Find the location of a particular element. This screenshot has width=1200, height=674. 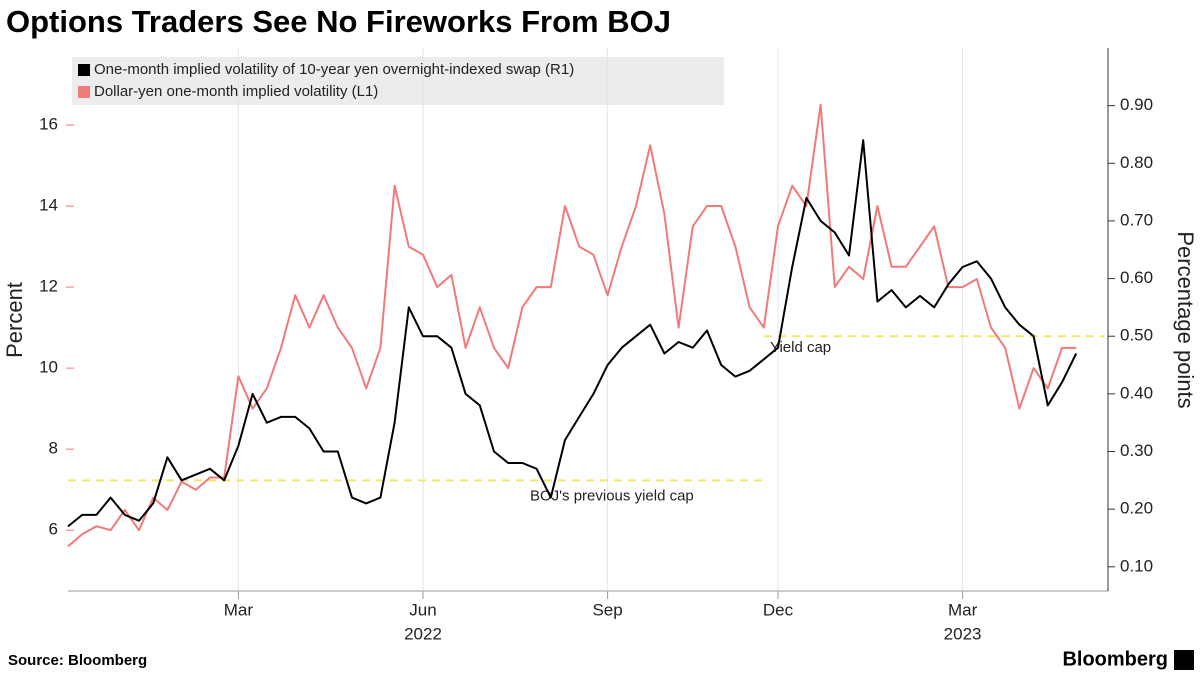

year-label: 2022 is located at coordinates (423, 633).